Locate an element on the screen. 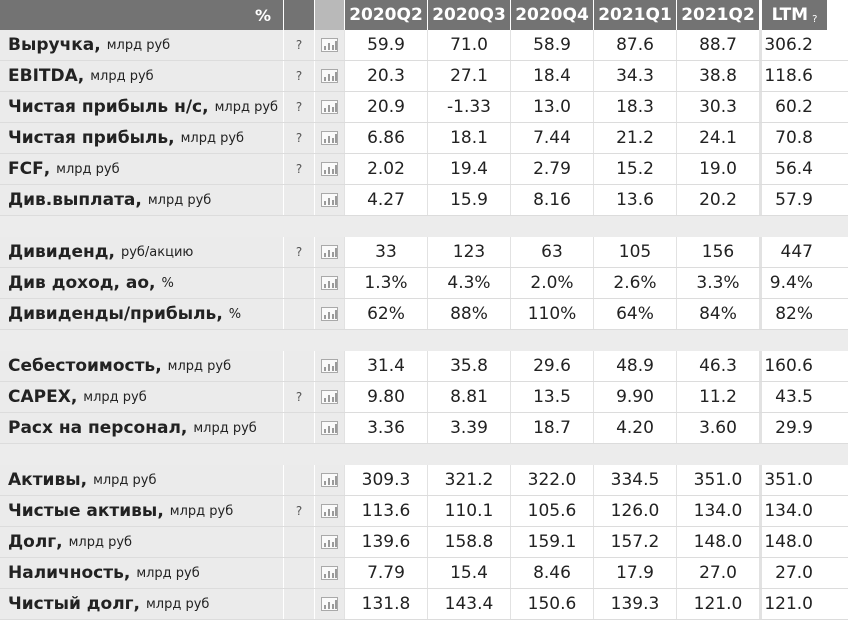 This screenshot has height=621, width=848. row-label: Расх на персонал, млрд руб is located at coordinates (142, 428).